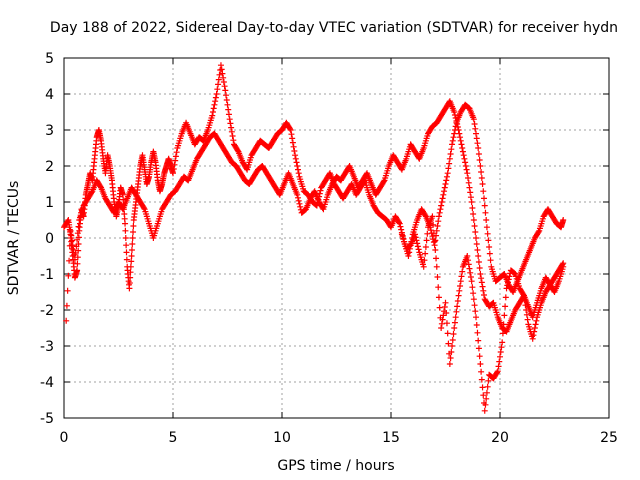 The height and width of the screenshot is (480, 640). I want to click on y-tick-label: 0, so click(49, 239).